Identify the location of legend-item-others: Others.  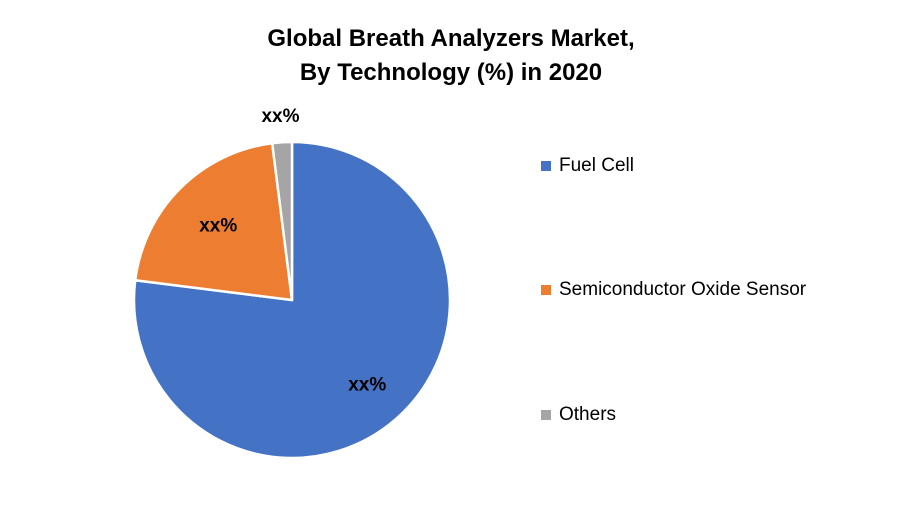
(578, 415).